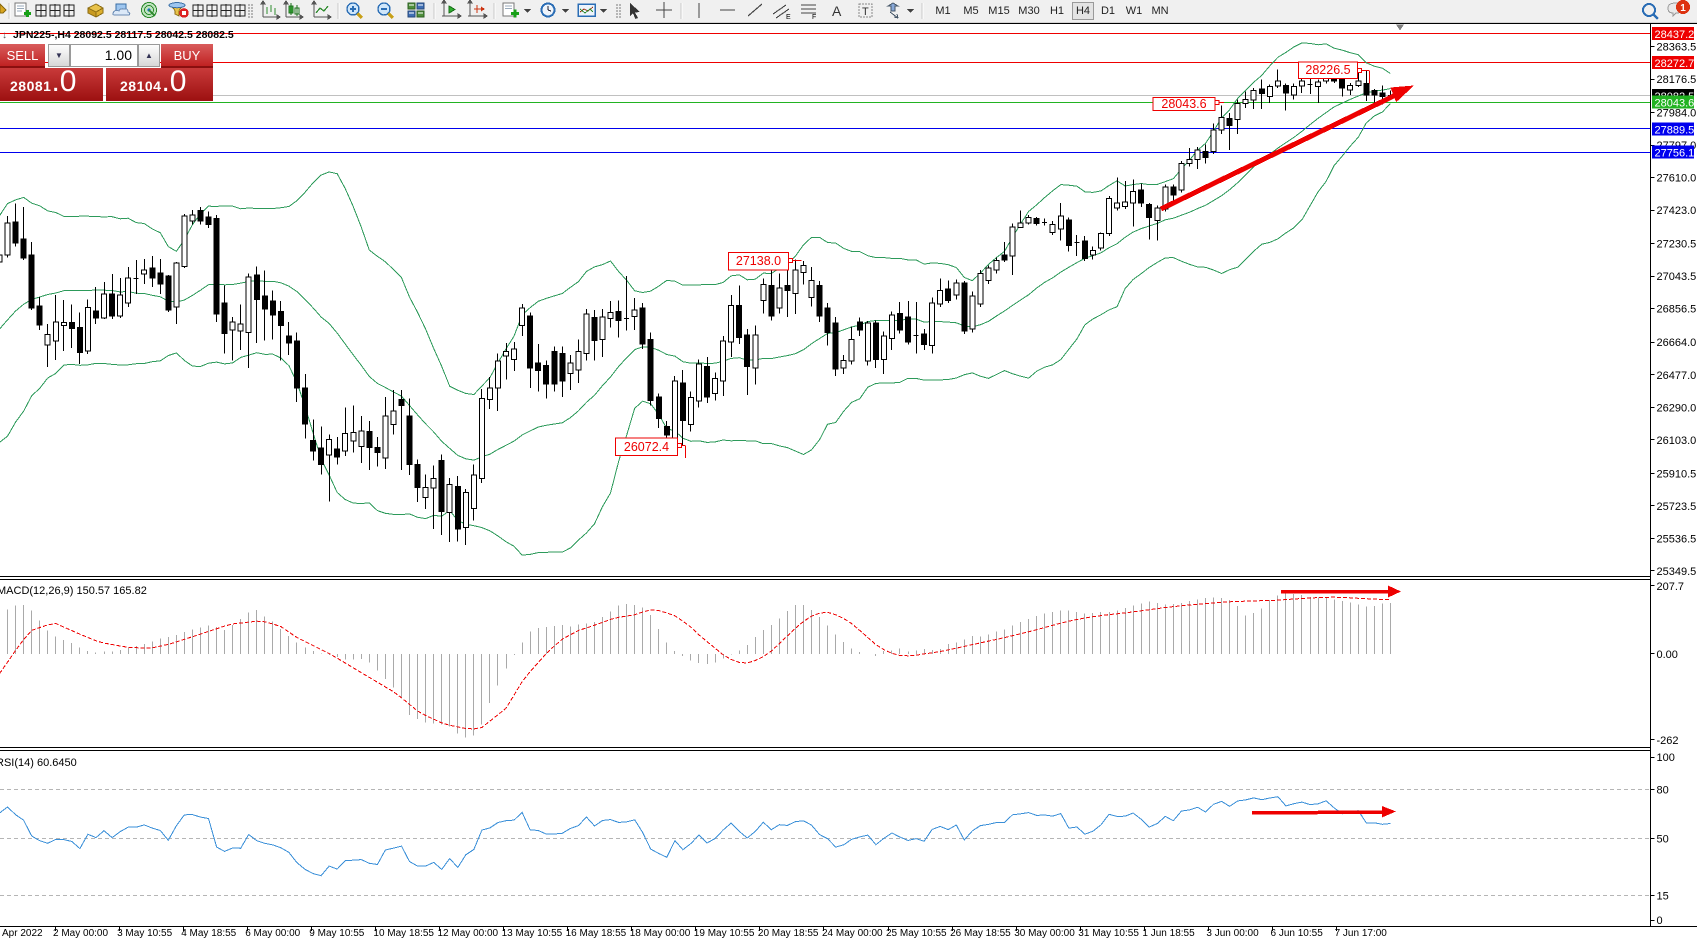 The image size is (1697, 940). I want to click on svg-text: 26103.0, so click(1677, 441).